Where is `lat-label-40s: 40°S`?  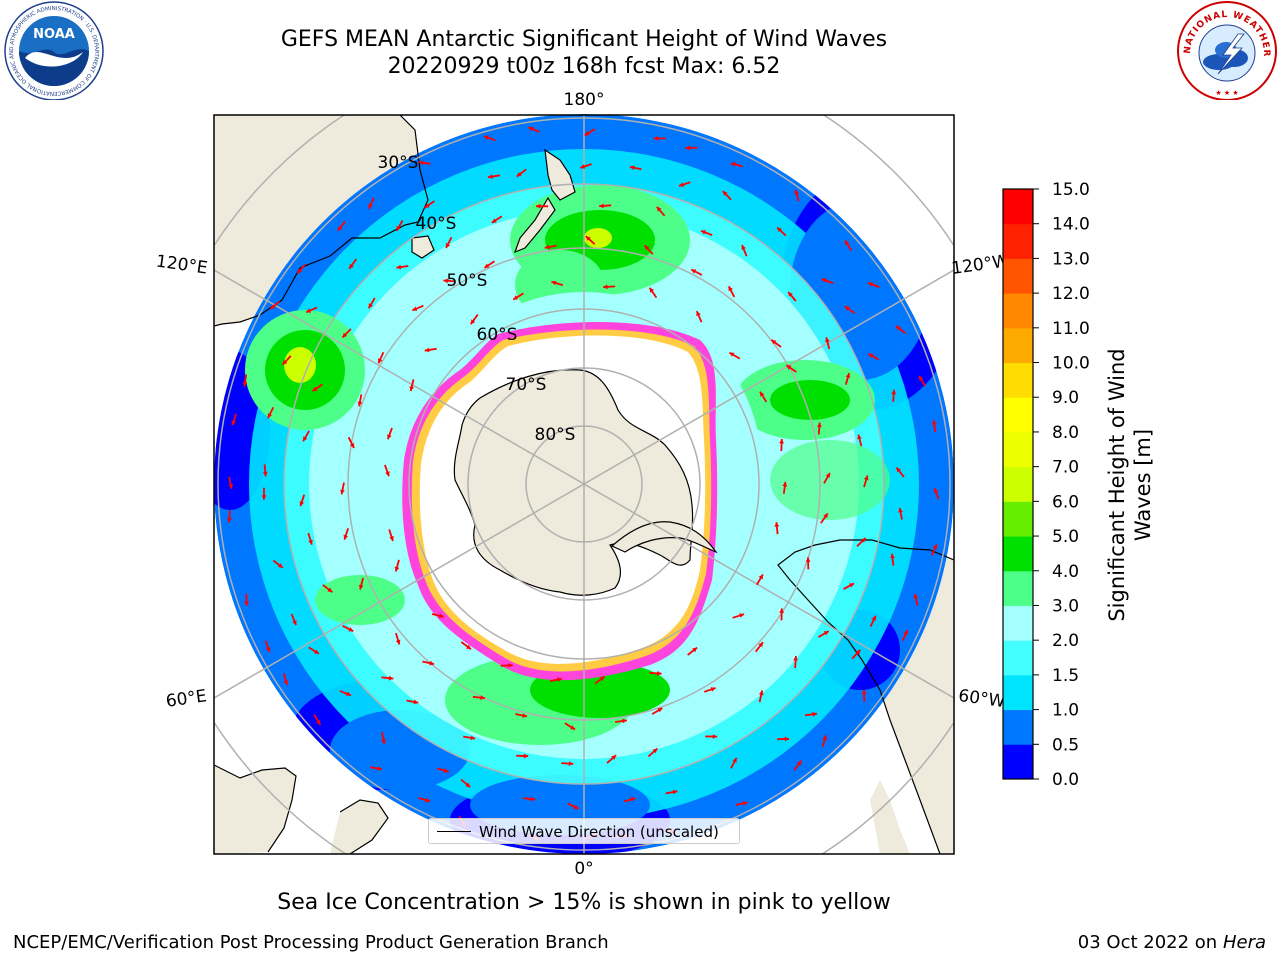
lat-label-40s: 40°S is located at coordinates (436, 224).